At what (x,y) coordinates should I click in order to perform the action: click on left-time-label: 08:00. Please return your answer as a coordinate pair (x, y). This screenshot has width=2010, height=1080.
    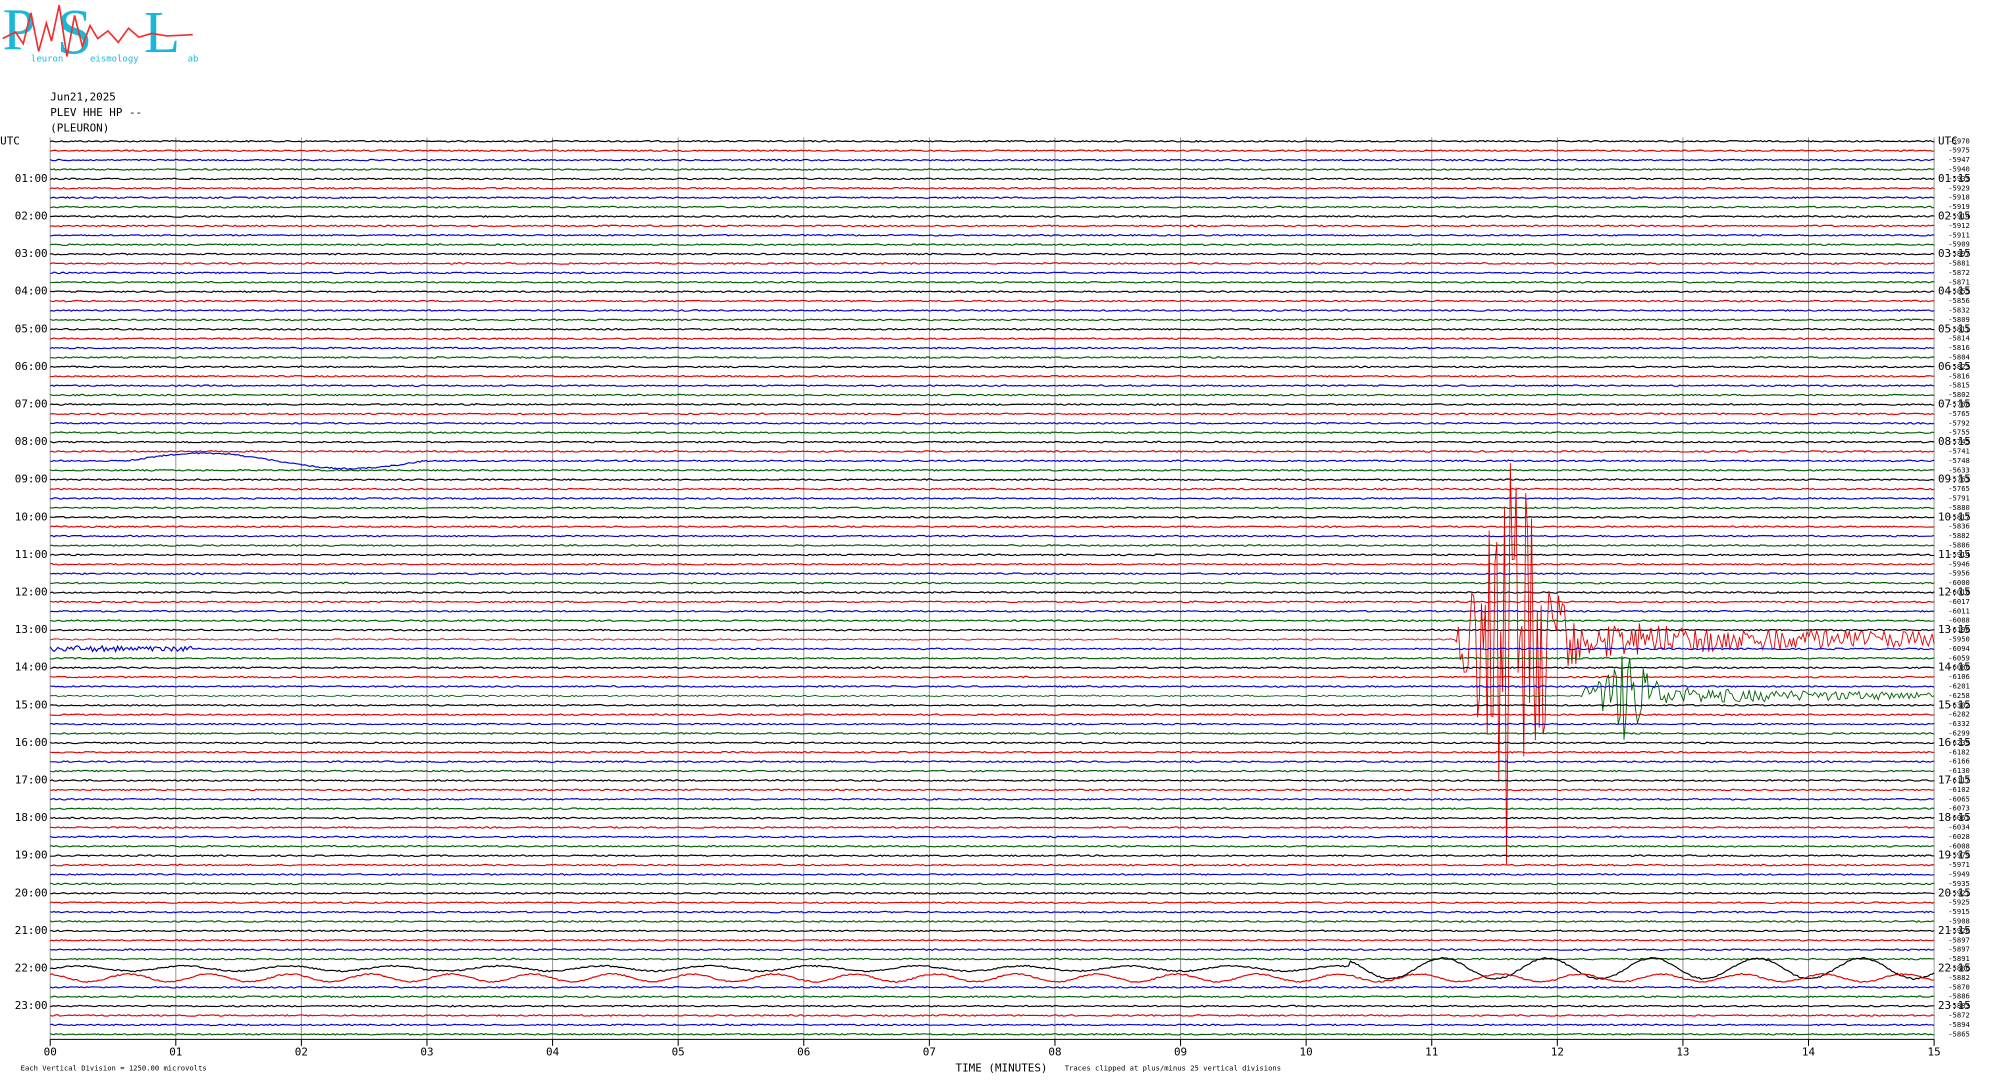
    Looking at the image, I should click on (31, 441).